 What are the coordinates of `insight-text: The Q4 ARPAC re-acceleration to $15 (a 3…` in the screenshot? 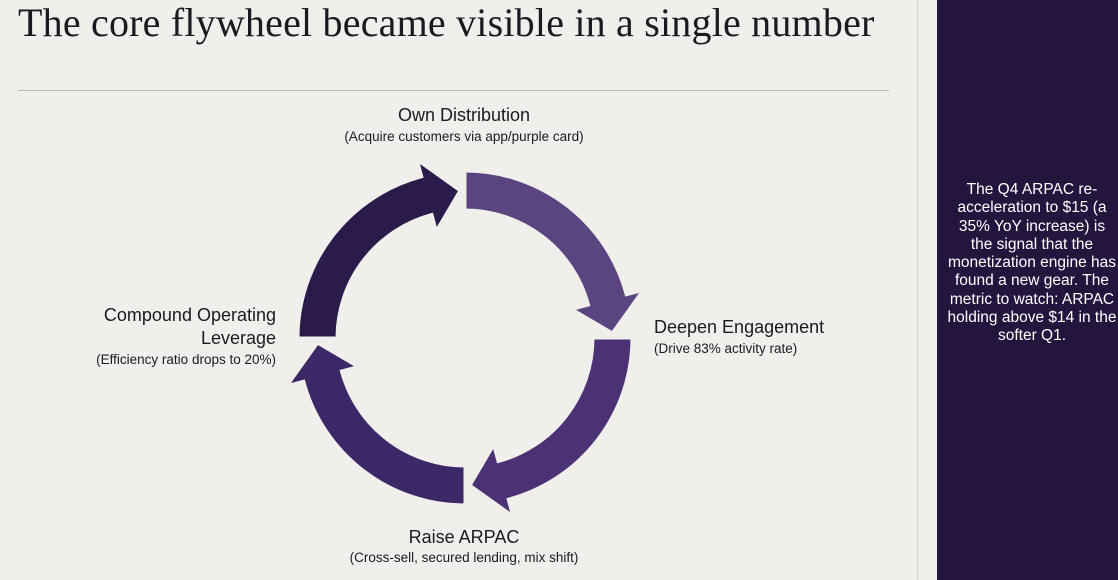 It's located at (1032, 263).